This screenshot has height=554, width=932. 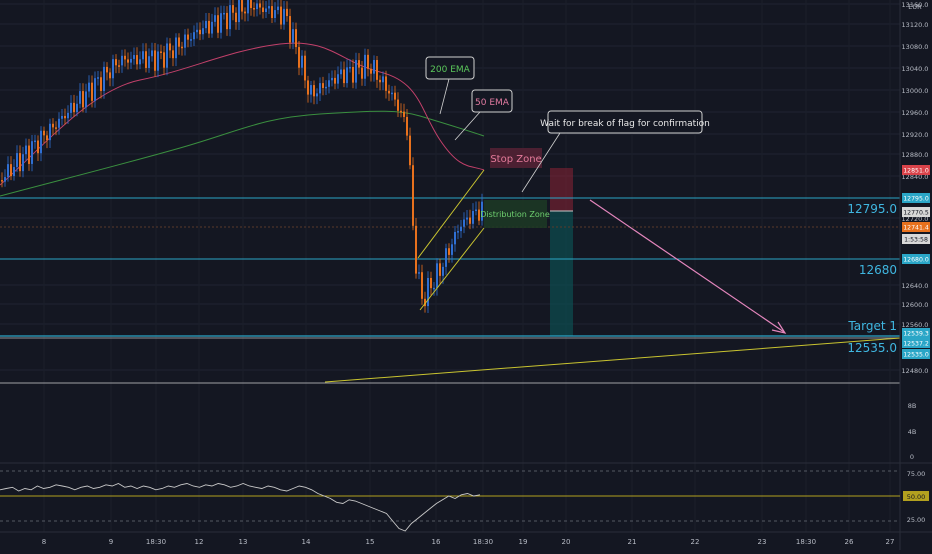 What do you see at coordinates (915, 91) in the screenshot?
I see `price-tick-label: 13000.0` at bounding box center [915, 91].